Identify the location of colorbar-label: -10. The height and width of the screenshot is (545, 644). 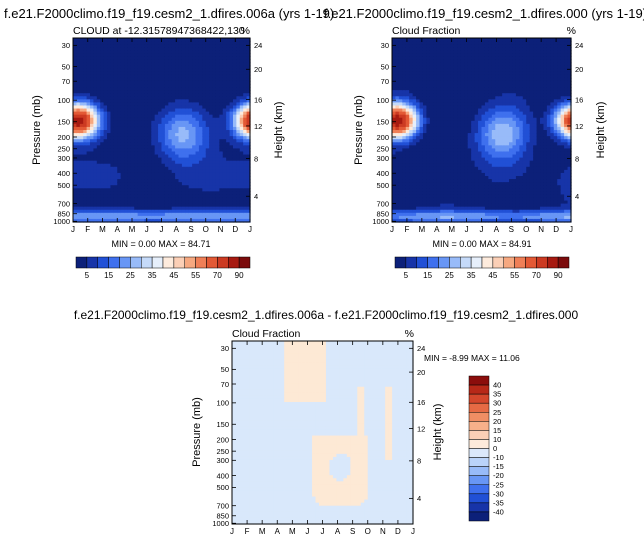
(498, 457).